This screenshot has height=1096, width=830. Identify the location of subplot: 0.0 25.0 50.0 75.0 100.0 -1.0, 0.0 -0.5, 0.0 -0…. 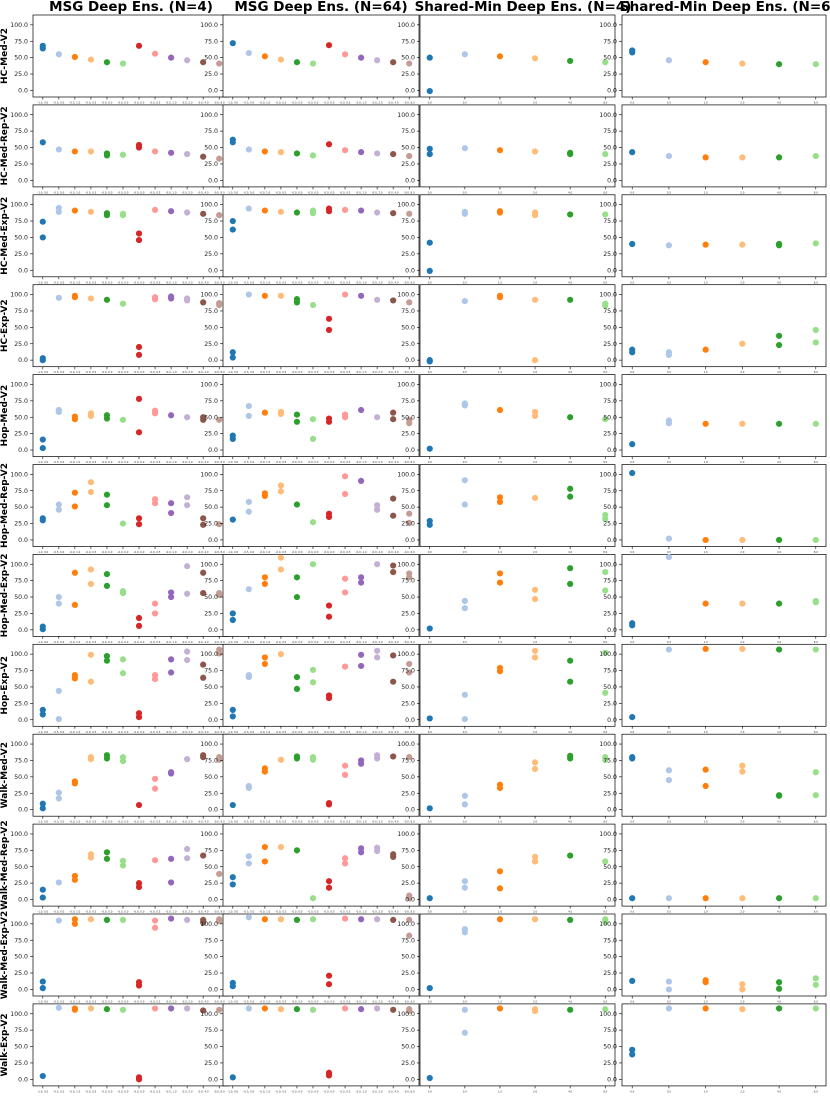
(120, 239).